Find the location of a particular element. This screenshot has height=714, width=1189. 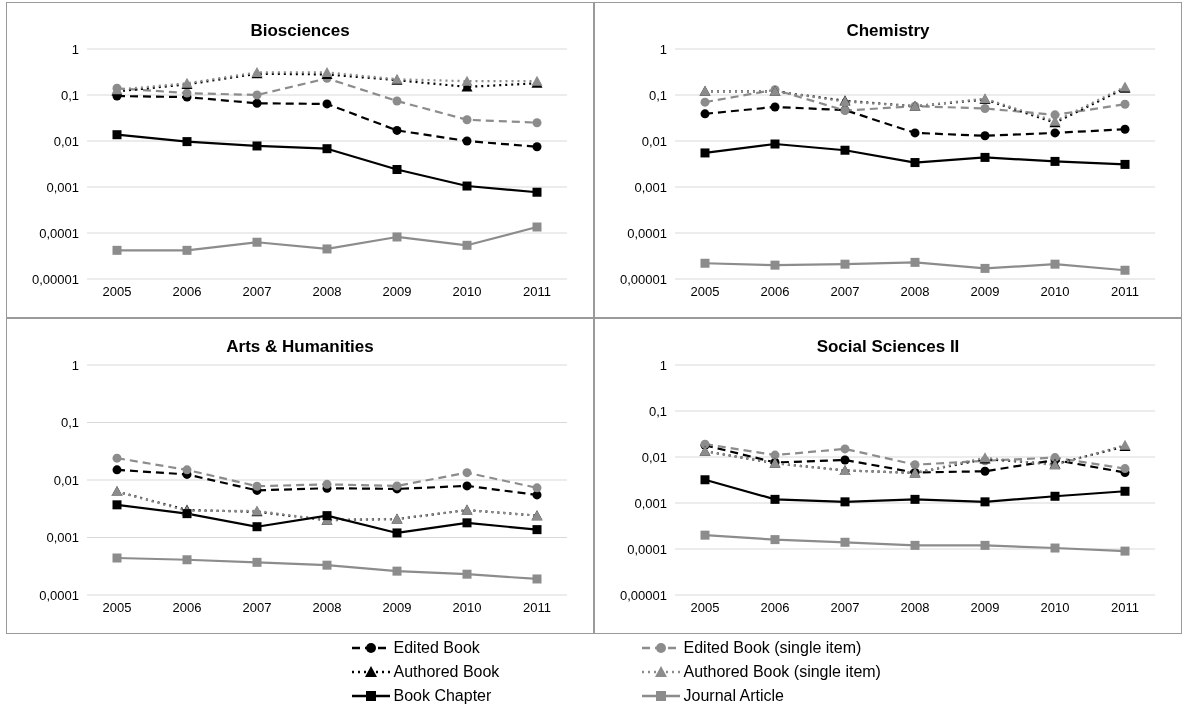

legend-label: Edited Book is located at coordinates (436, 648).